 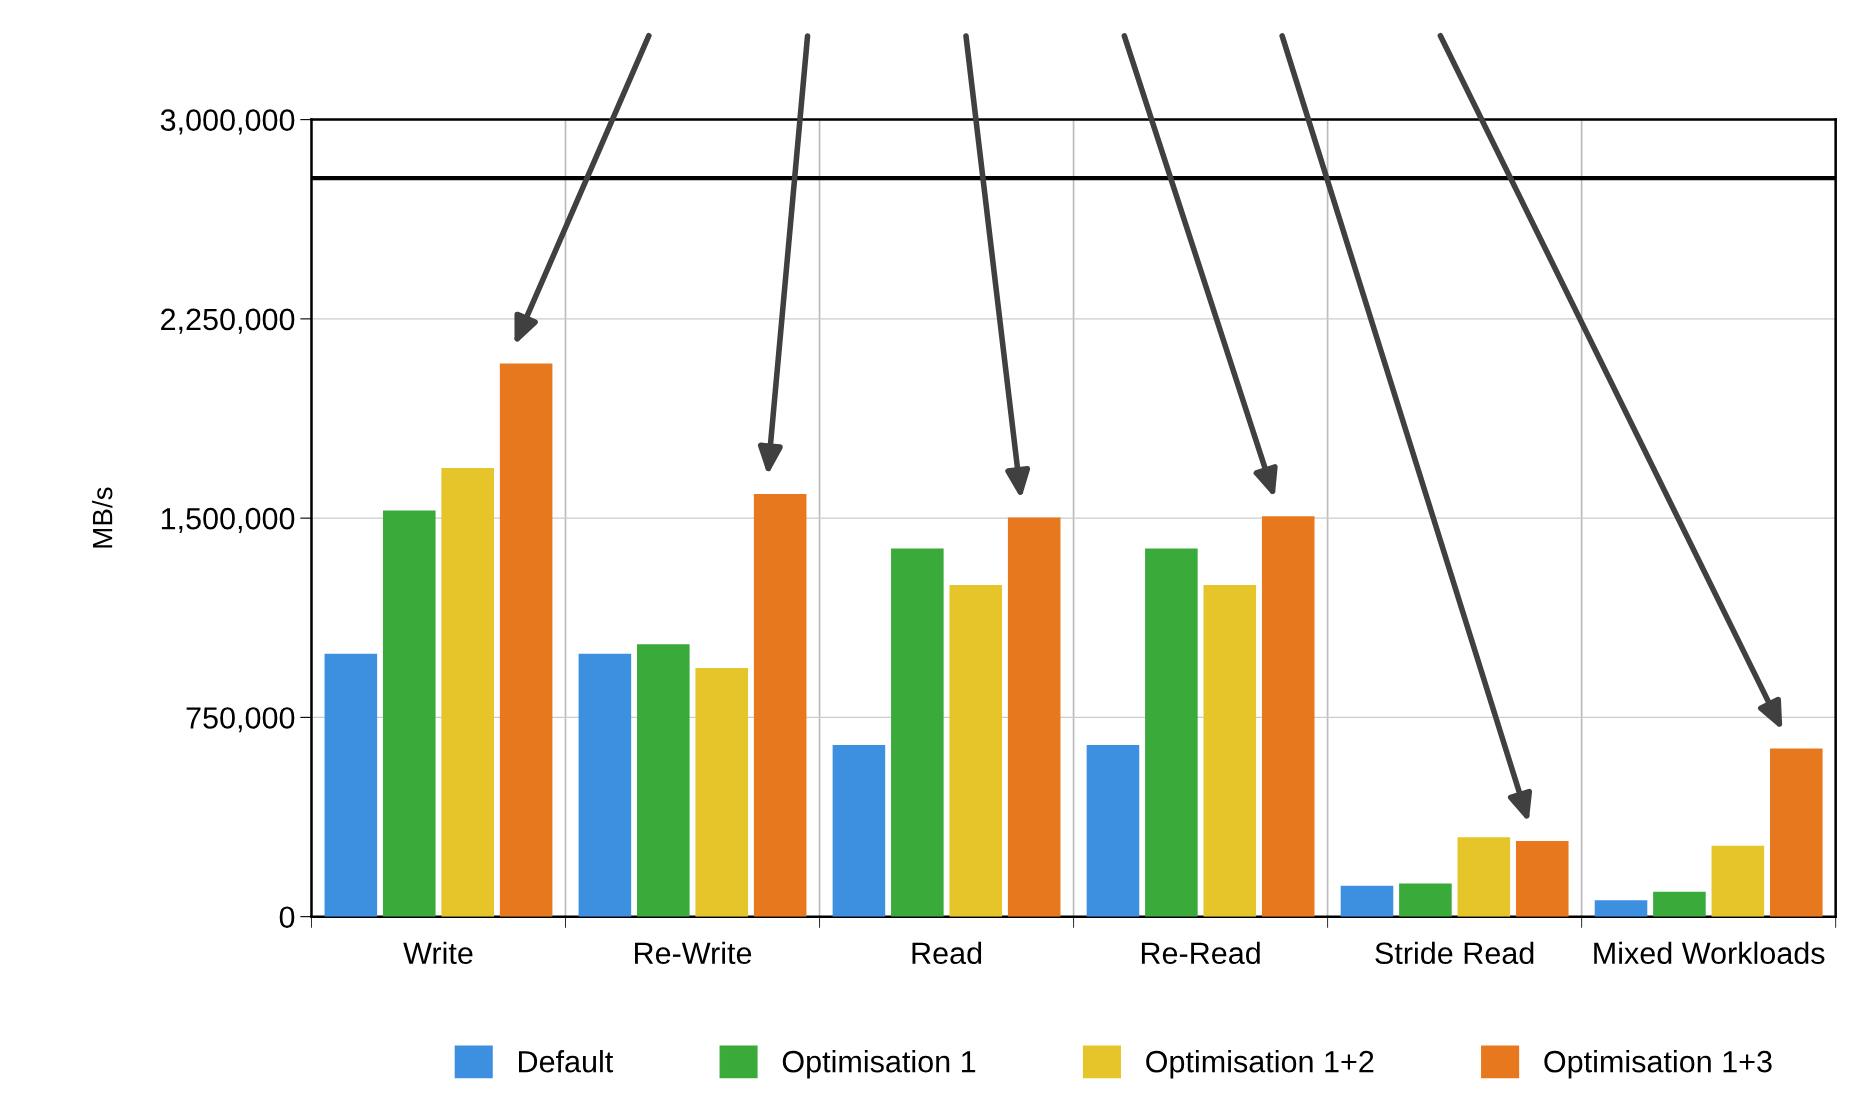 What do you see at coordinates (693, 953) in the screenshot?
I see `x-tick-label: Re-Write` at bounding box center [693, 953].